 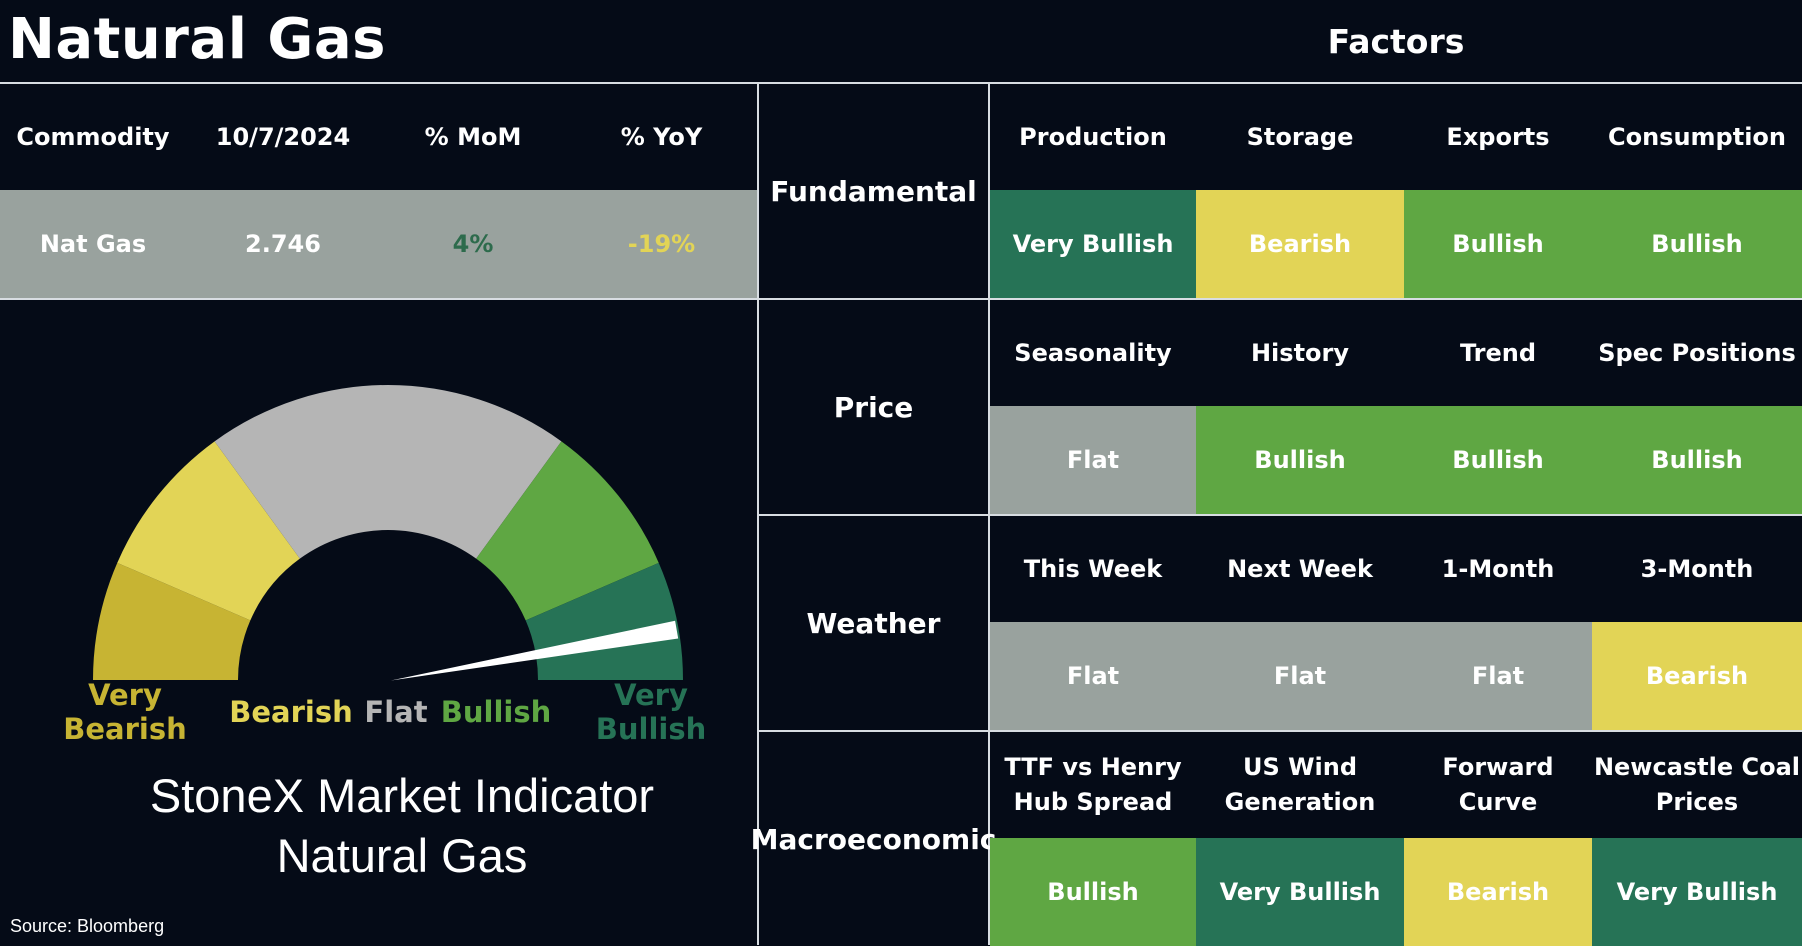 I want to click on factor-signal-production: Very Bullish, so click(x=1093, y=244).